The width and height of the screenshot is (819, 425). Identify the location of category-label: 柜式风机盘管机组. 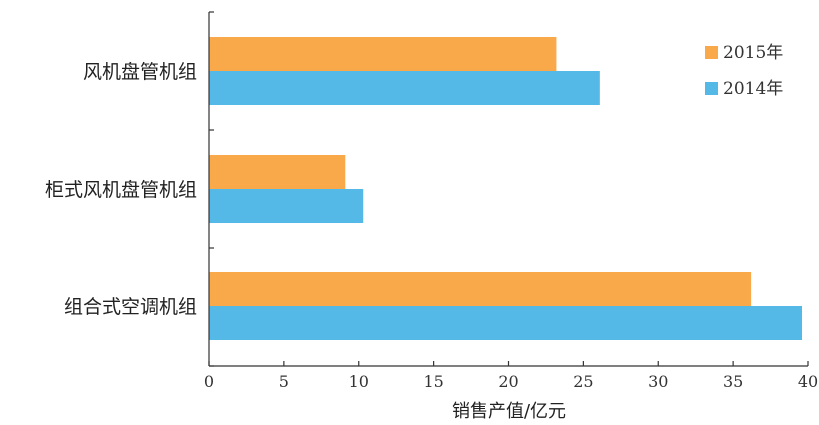
(121, 190).